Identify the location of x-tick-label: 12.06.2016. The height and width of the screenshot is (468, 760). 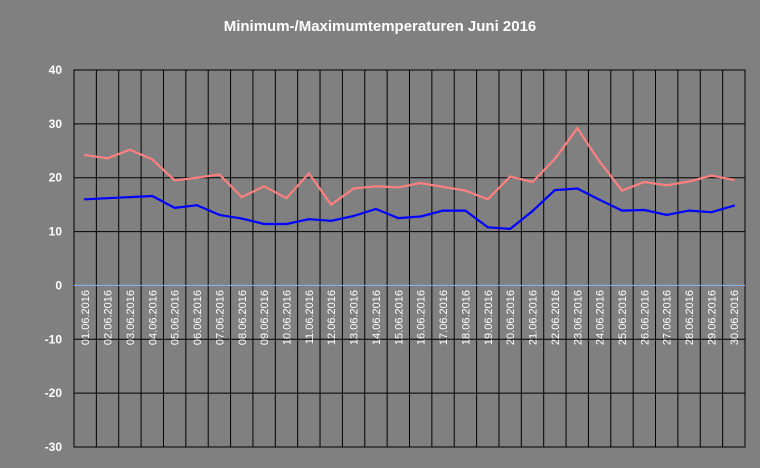
(332, 317).